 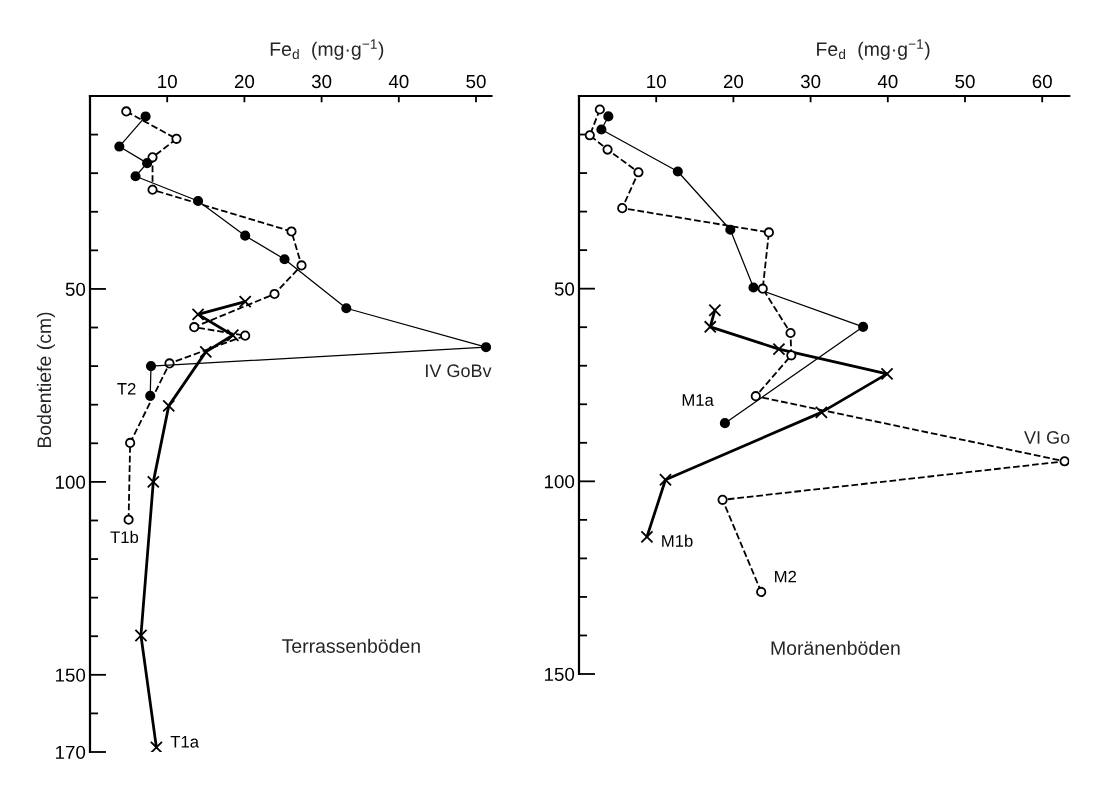 What do you see at coordinates (459, 371) in the screenshot?
I see `annotation: IV GoBv` at bounding box center [459, 371].